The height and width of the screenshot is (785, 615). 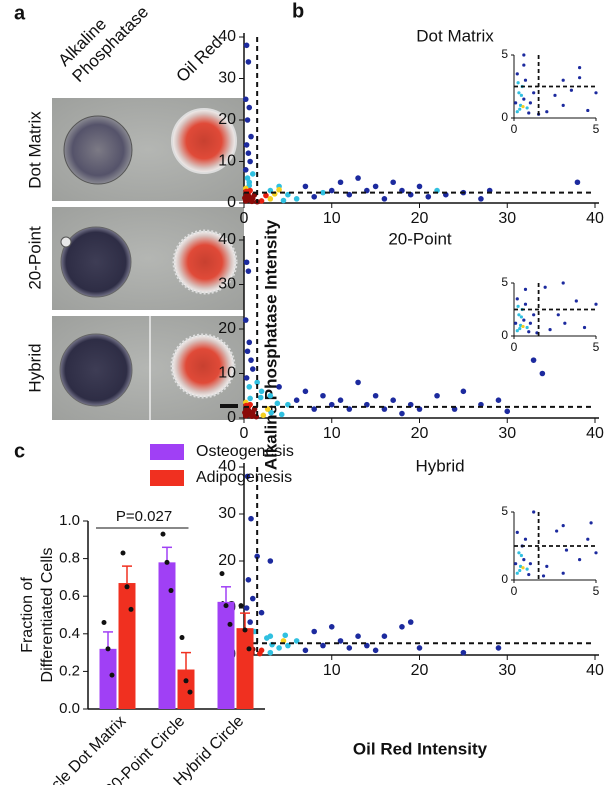 What do you see at coordinates (298, 11) in the screenshot?
I see `panel-label: b` at bounding box center [298, 11].